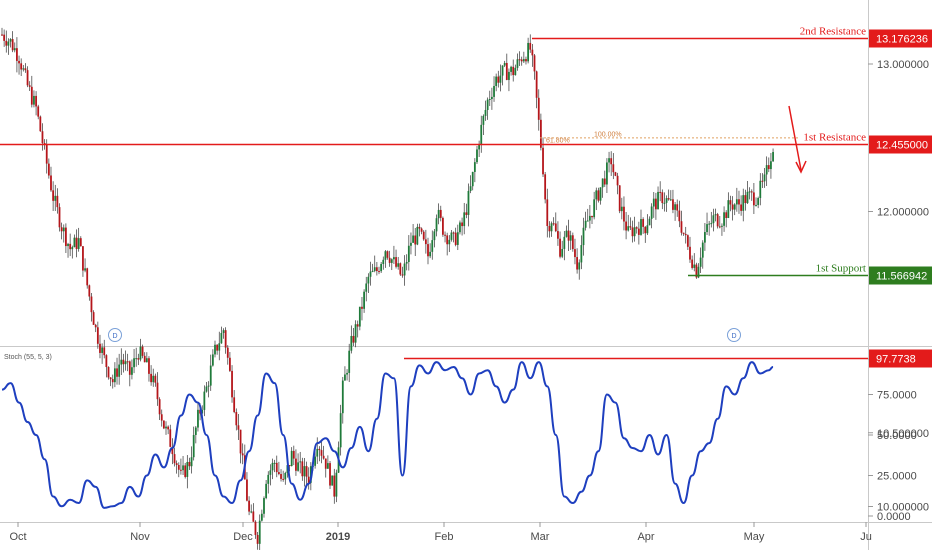 Image resolution: width=932 pixels, height=550 pixels. What do you see at coordinates (17, 537) in the screenshot?
I see `time-tick-label: Oct` at bounding box center [17, 537].